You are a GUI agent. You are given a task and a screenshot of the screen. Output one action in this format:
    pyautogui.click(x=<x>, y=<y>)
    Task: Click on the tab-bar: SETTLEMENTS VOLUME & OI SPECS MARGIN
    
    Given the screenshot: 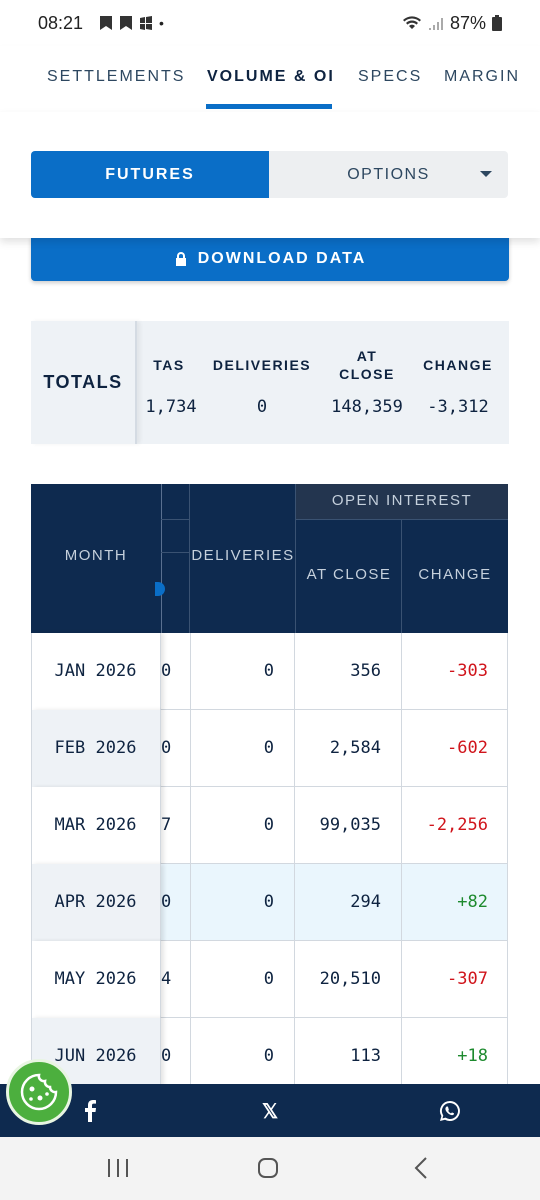 What is the action you would take?
    pyautogui.click(x=270, y=79)
    